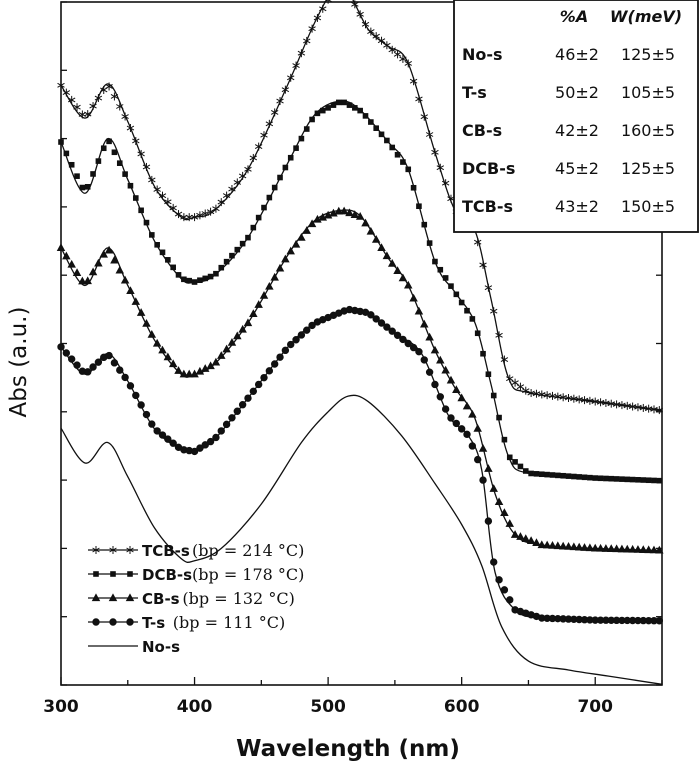  What do you see at coordinates (113, 597) in the screenshot?
I see `legend-marker-cb-s` at bounding box center [113, 597].